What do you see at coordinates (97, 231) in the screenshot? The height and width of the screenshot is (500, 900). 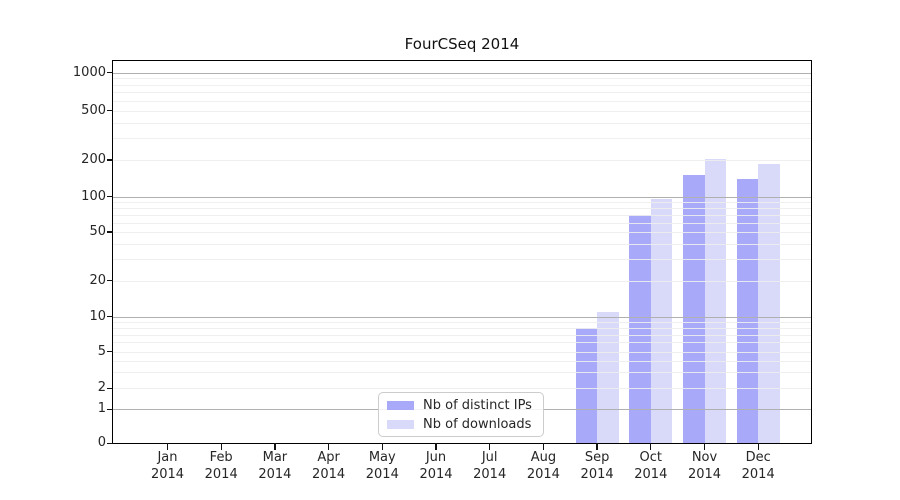 I see `y-tick-label: 50` at bounding box center [97, 231].